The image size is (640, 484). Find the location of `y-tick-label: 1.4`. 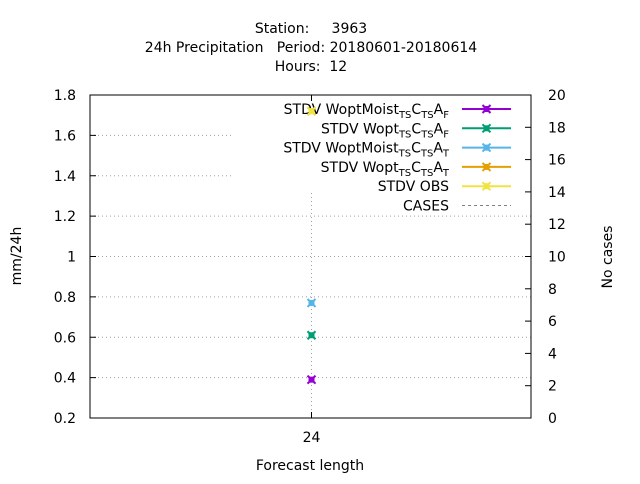

y-tick-label: 1.4 is located at coordinates (65, 177).